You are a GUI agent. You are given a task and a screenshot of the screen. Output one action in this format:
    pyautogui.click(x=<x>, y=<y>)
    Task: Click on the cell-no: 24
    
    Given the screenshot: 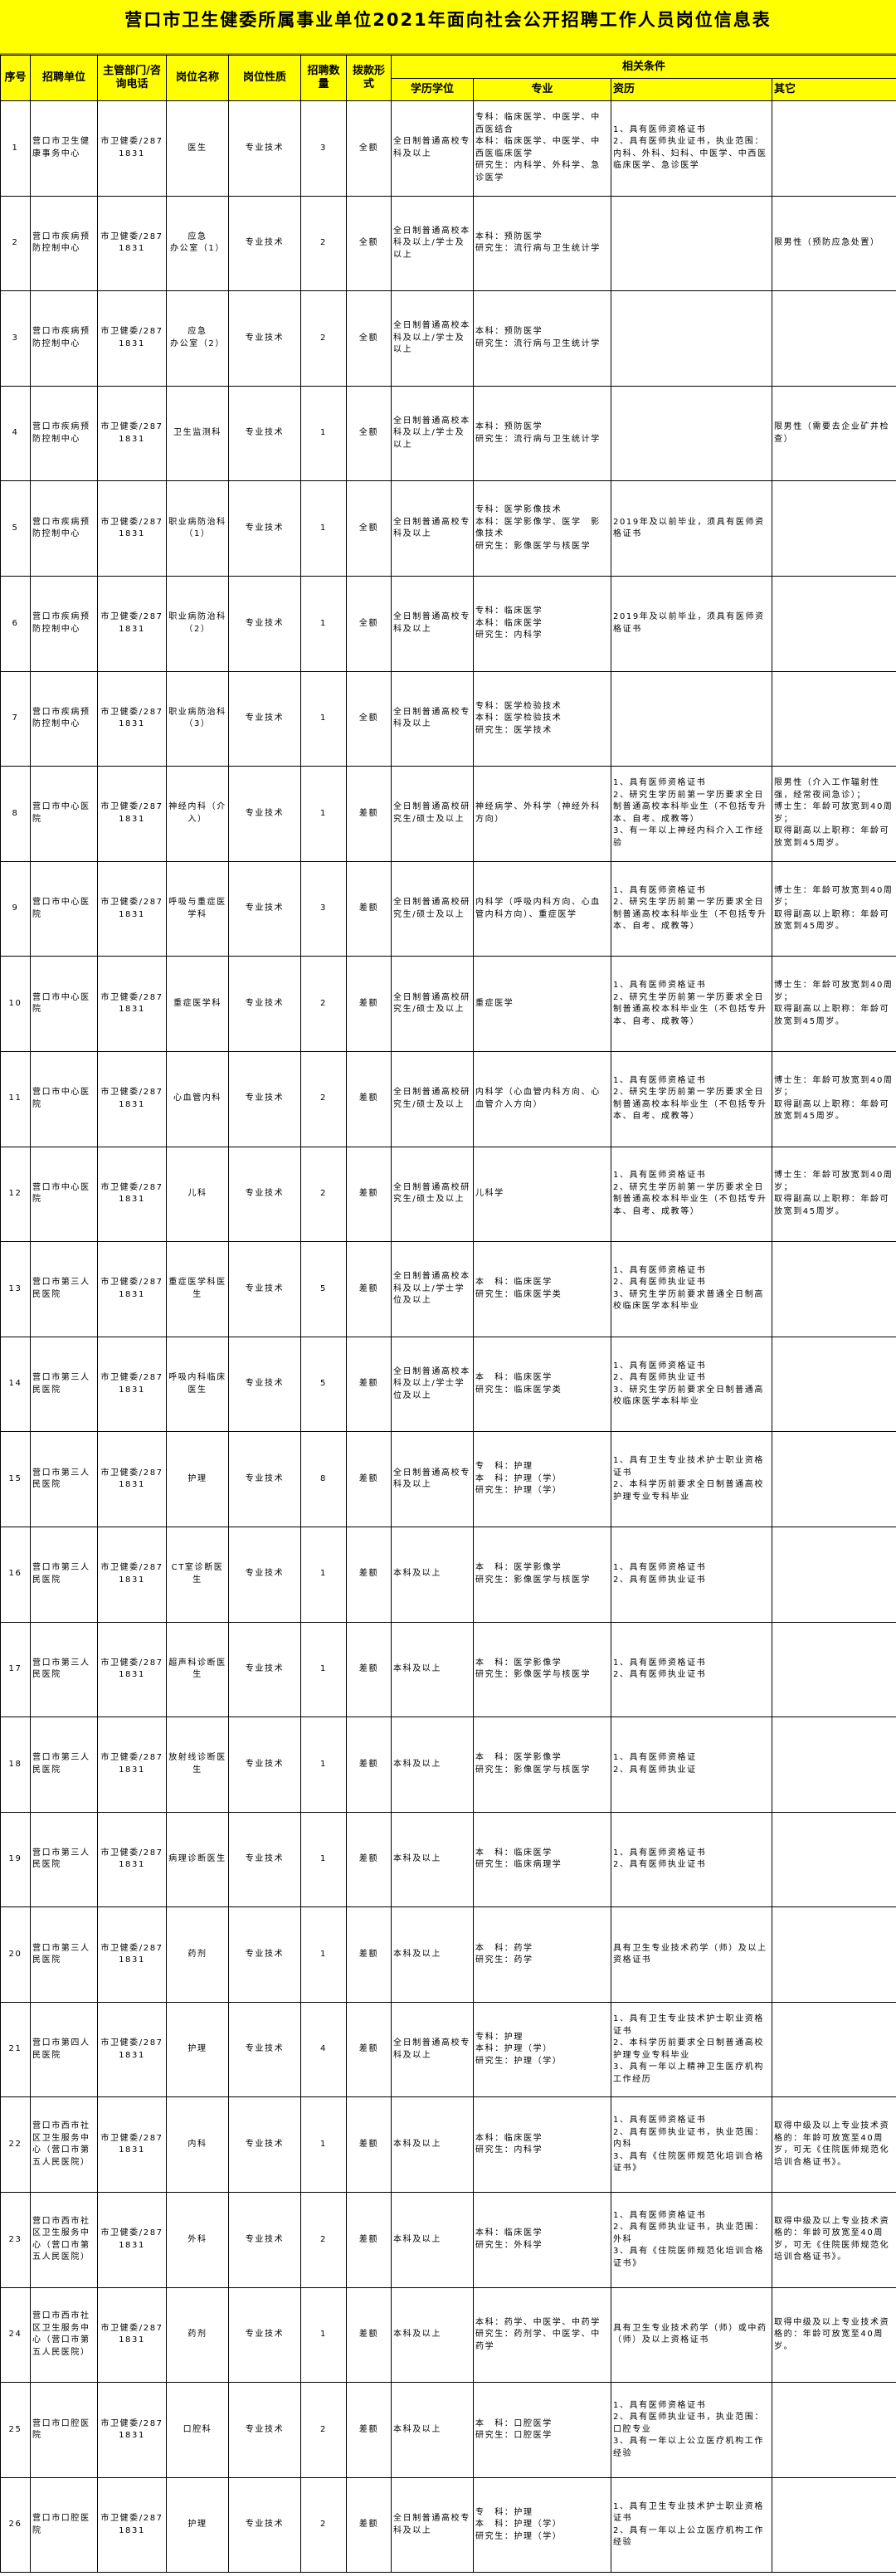 What is the action you would take?
    pyautogui.click(x=15, y=2335)
    